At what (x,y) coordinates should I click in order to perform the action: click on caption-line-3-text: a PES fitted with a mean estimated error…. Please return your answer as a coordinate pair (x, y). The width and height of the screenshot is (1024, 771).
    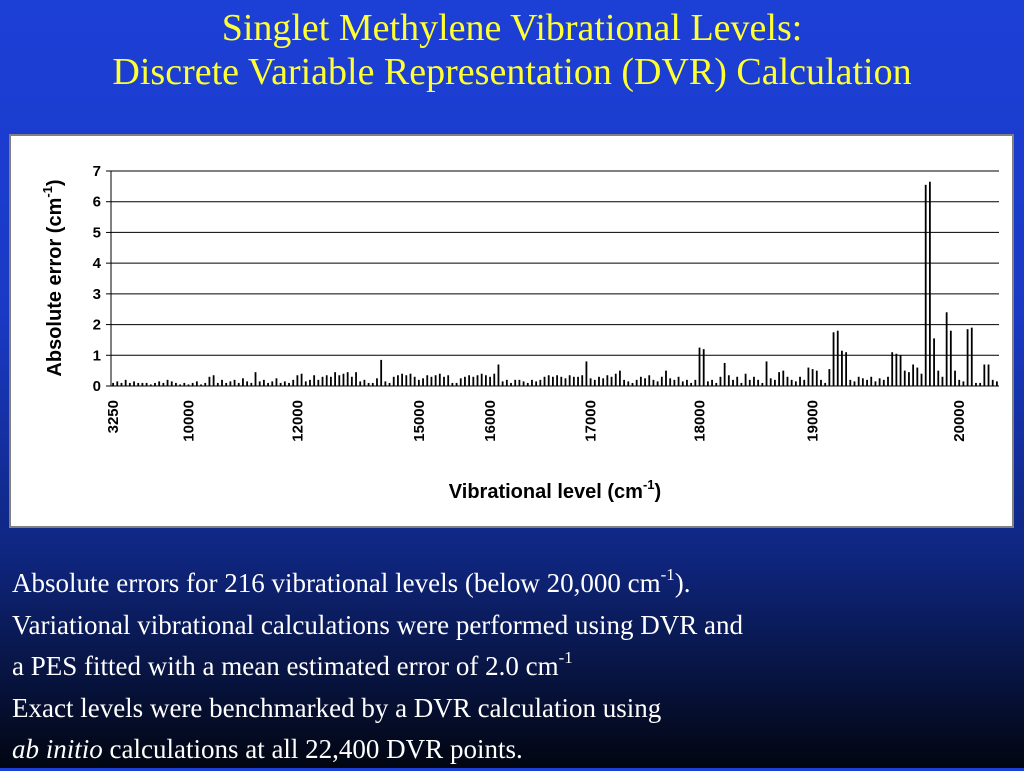
    Looking at the image, I should click on (285, 666).